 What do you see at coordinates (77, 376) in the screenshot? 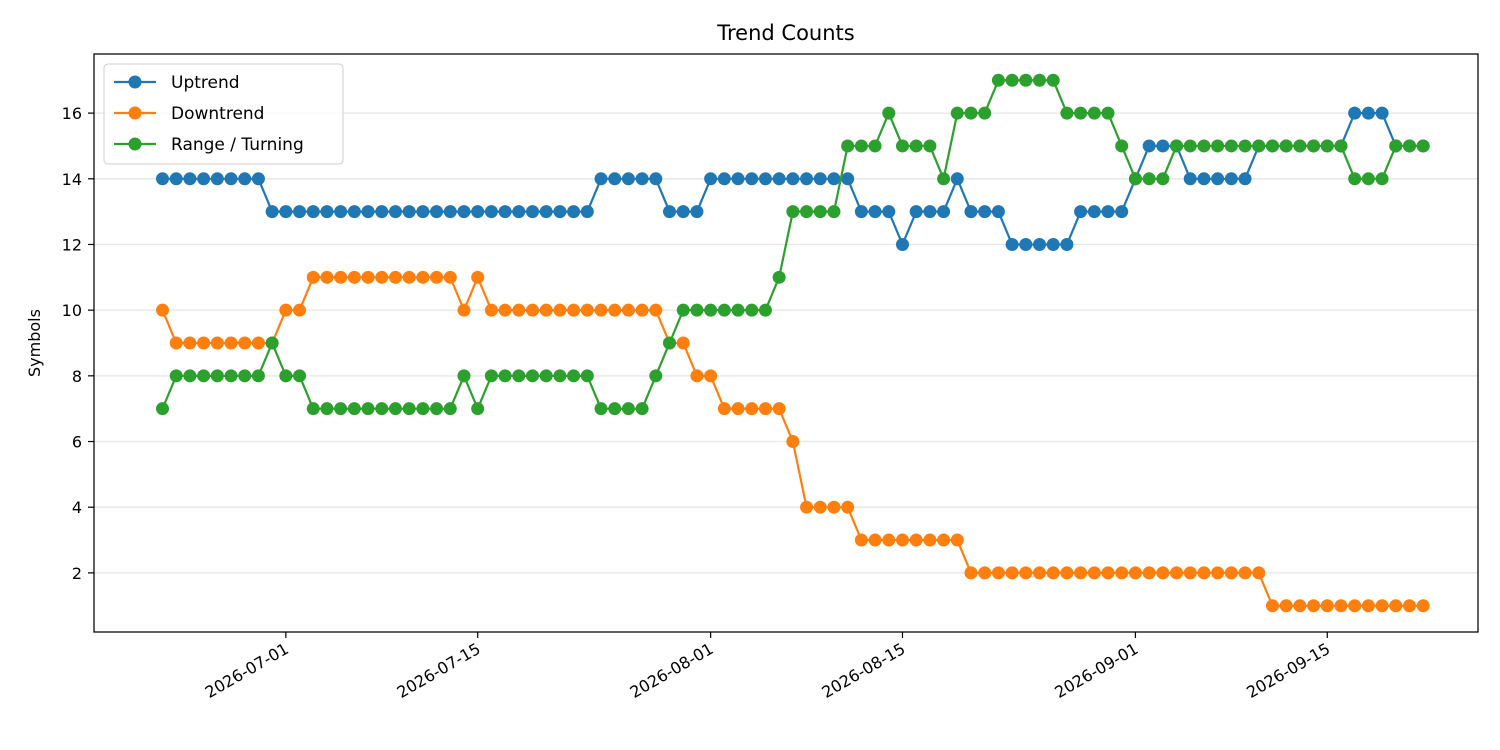
I see `y-tick-label: 8` at bounding box center [77, 376].